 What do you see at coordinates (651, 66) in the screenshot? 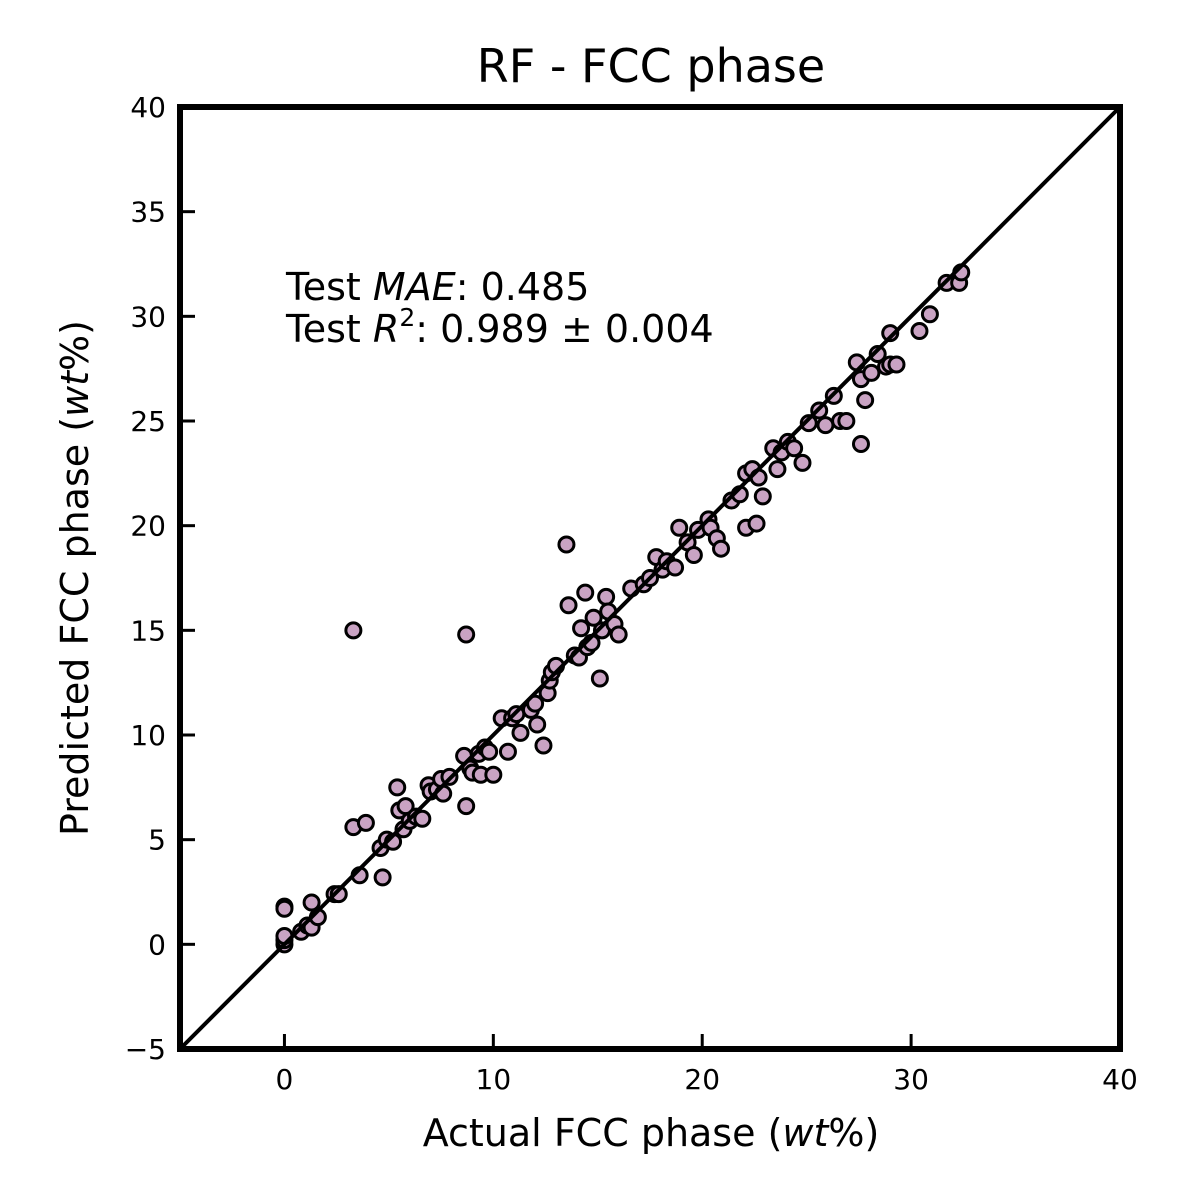
I see `chart-title: RF - FCC phase` at bounding box center [651, 66].